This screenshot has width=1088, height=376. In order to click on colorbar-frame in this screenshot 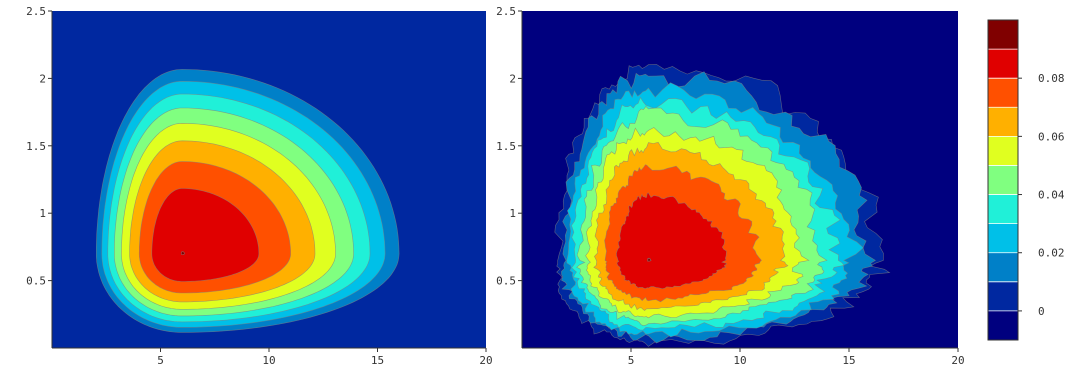, I will do `click(1003, 180)`.